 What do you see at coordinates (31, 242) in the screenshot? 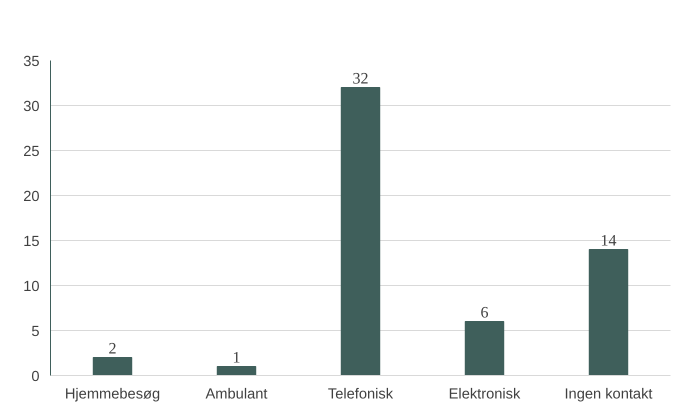
I see `y-tick-label: 15` at bounding box center [31, 242].